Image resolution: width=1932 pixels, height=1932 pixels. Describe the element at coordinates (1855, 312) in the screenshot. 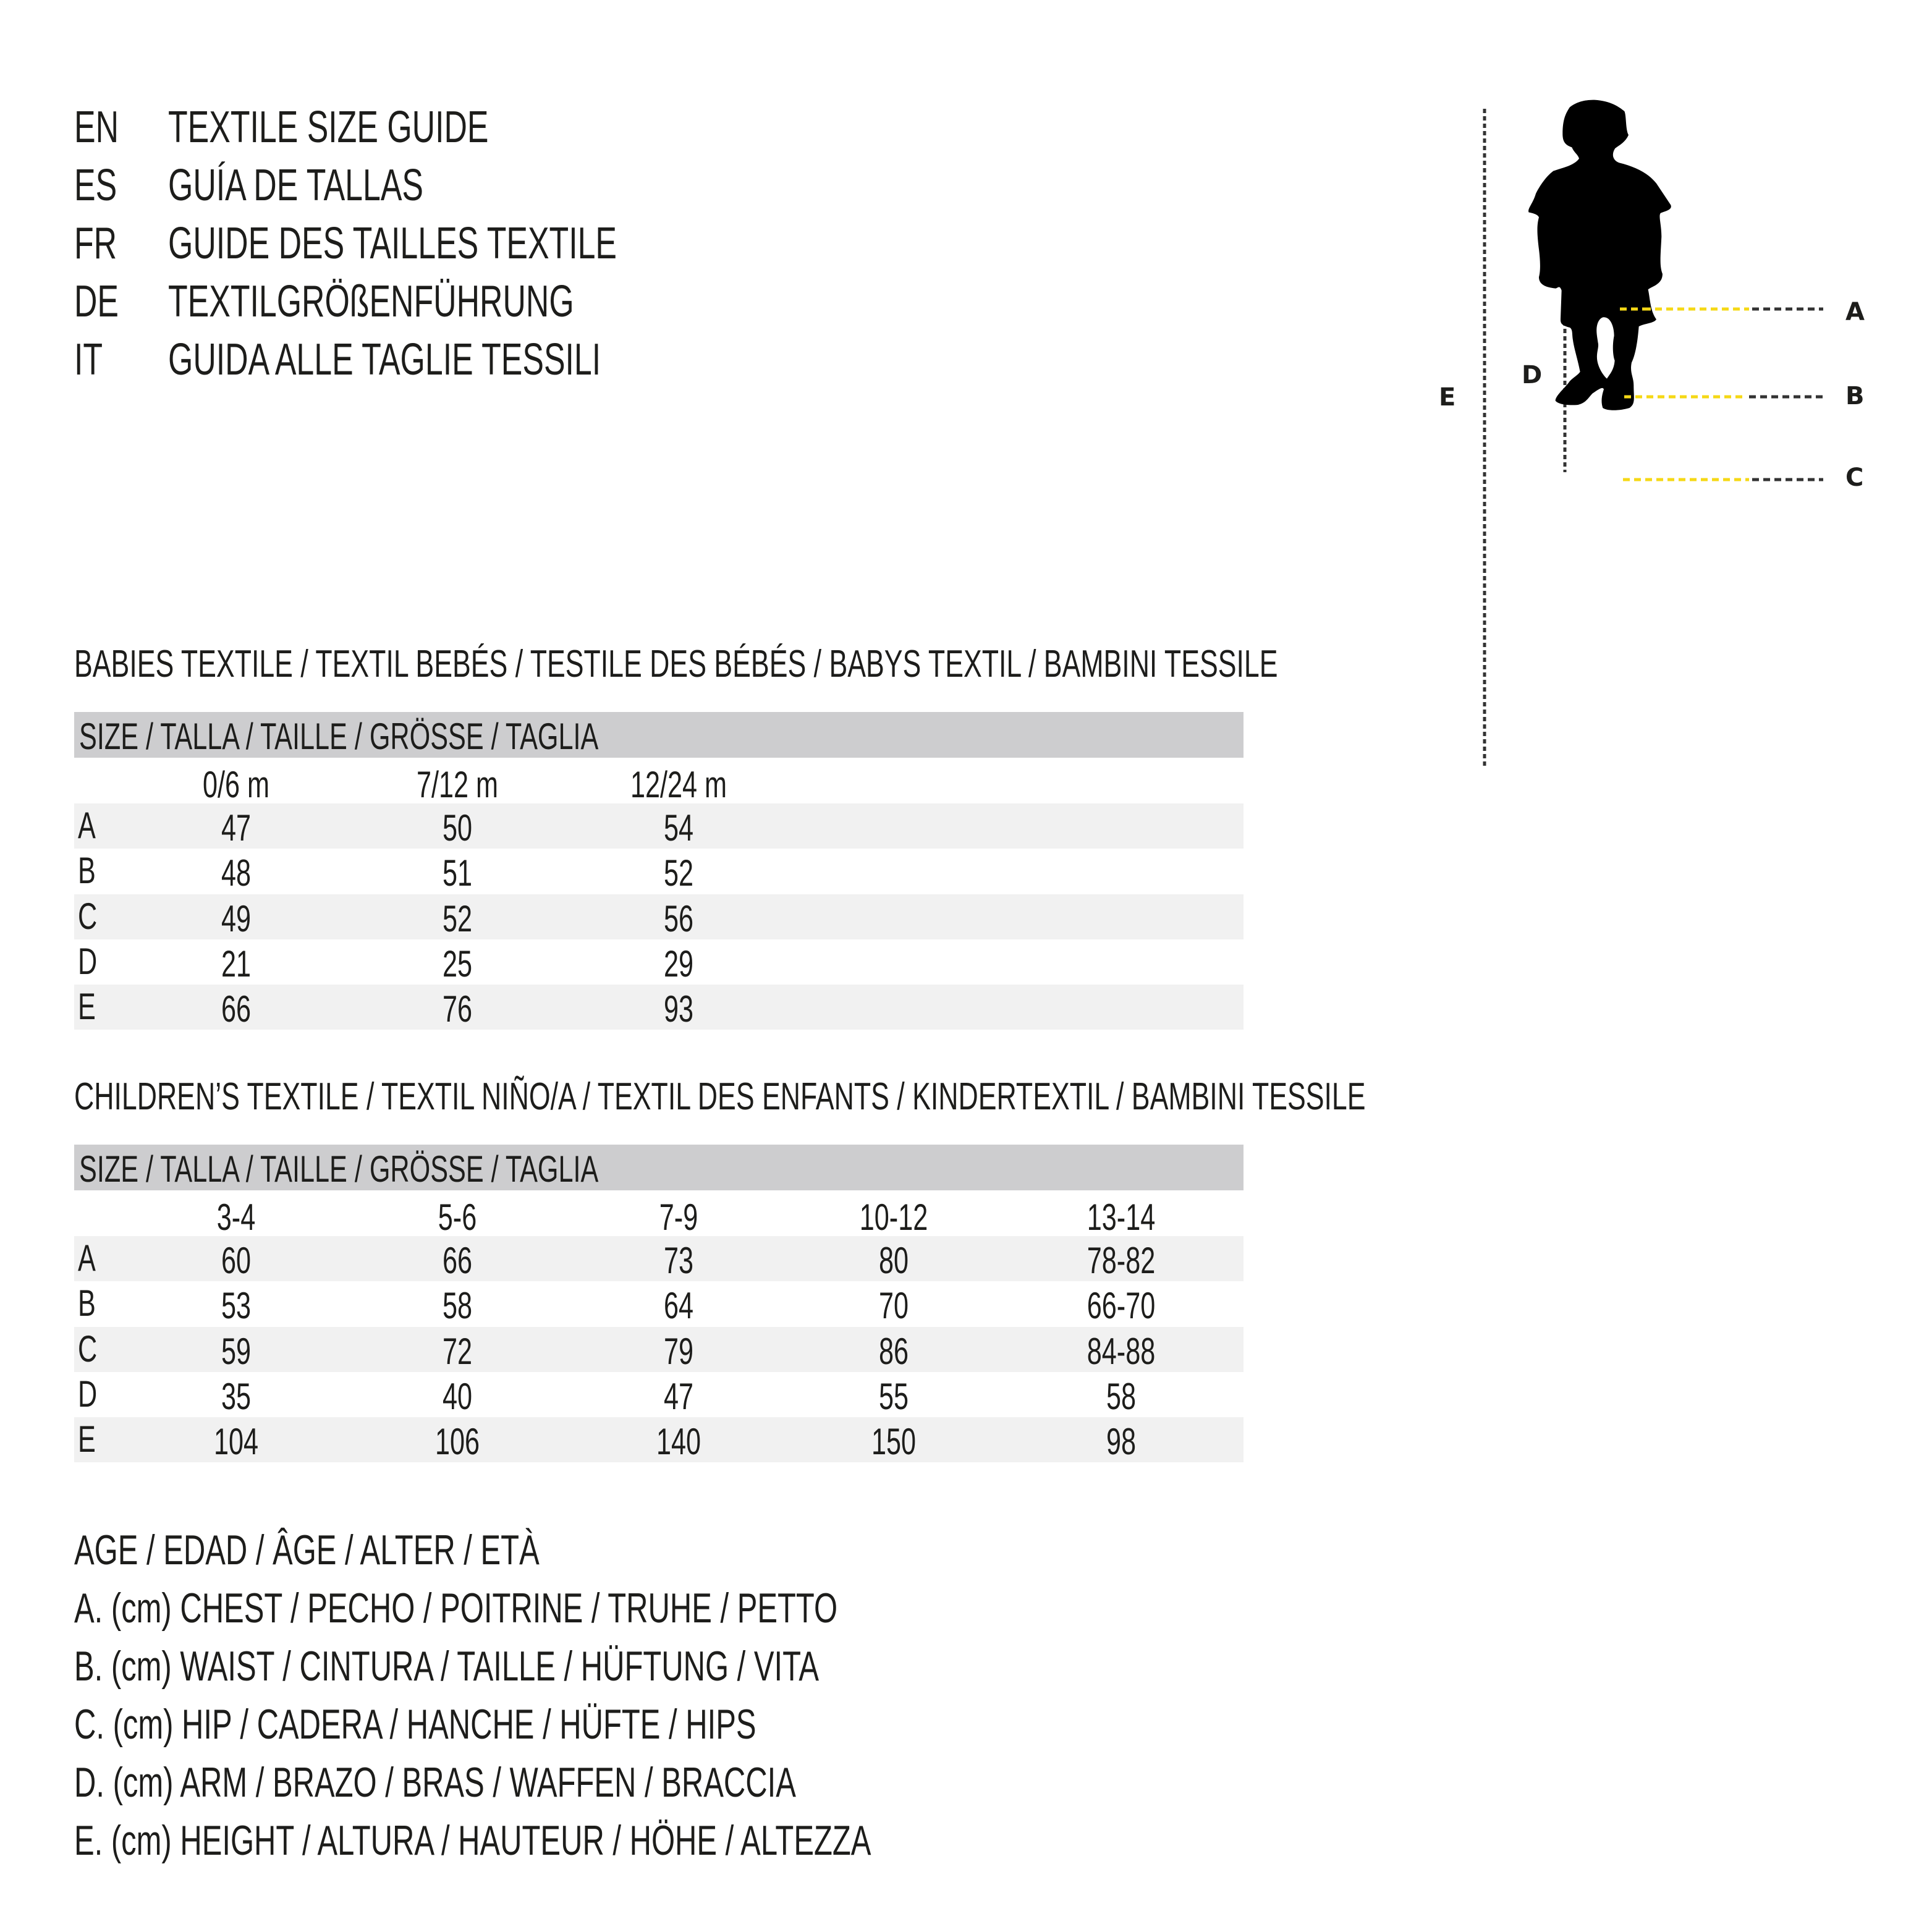

I see `label-a: A` at that location.